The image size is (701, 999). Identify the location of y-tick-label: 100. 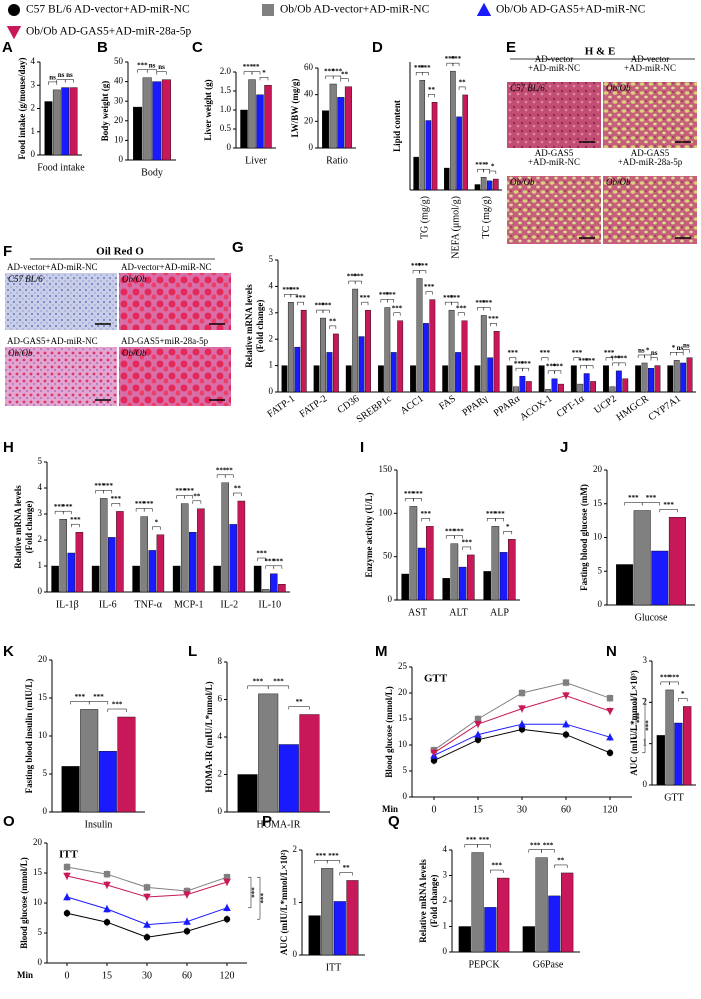
(386, 512).